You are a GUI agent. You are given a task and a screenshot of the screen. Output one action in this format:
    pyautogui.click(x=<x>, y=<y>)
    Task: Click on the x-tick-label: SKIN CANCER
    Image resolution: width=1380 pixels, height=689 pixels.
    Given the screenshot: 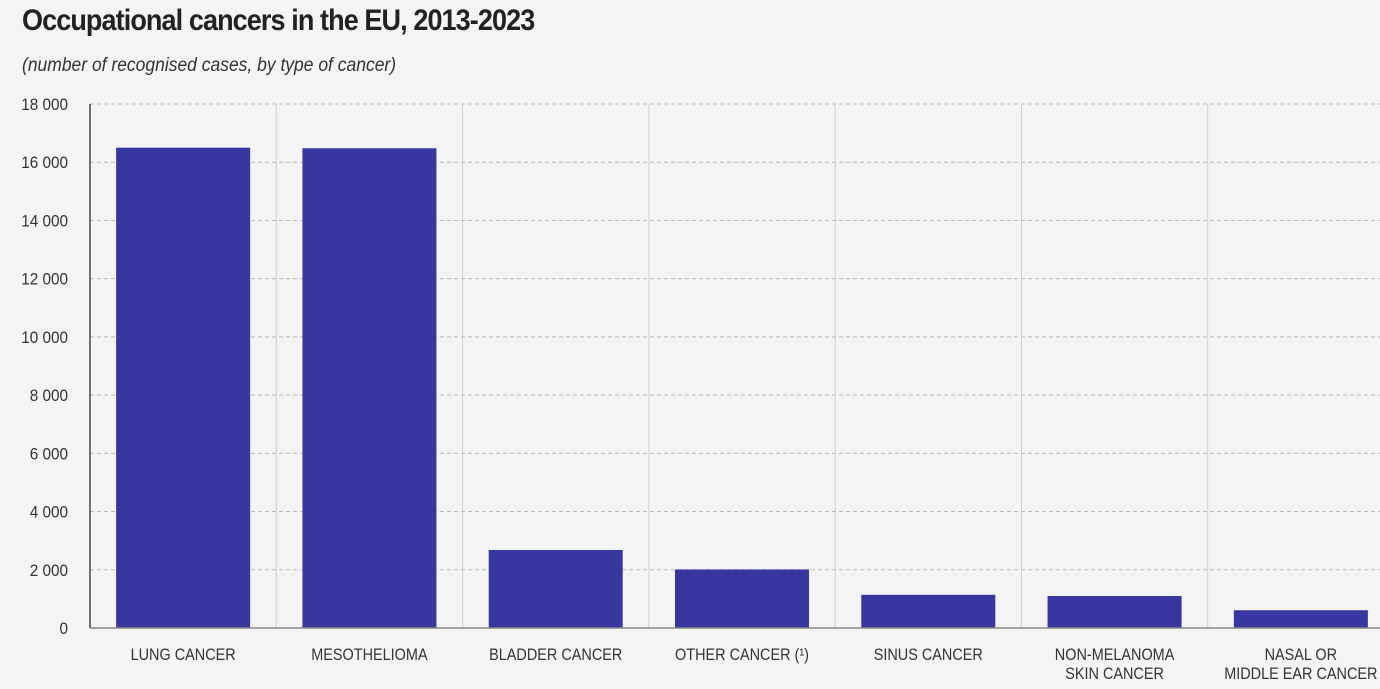 What is the action you would take?
    pyautogui.click(x=1114, y=674)
    